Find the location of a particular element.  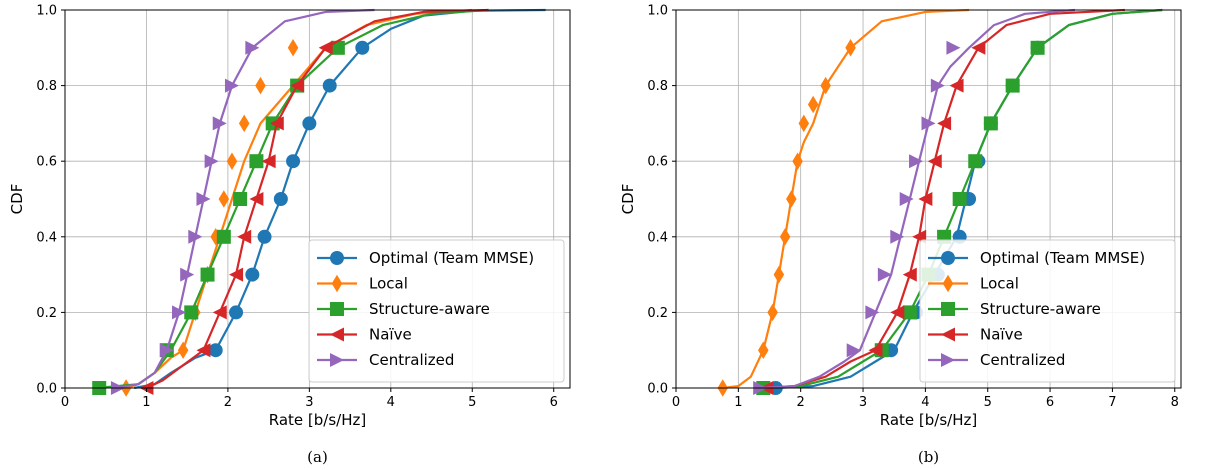

y-tick-label: 1.0 is located at coordinates (46, 11).